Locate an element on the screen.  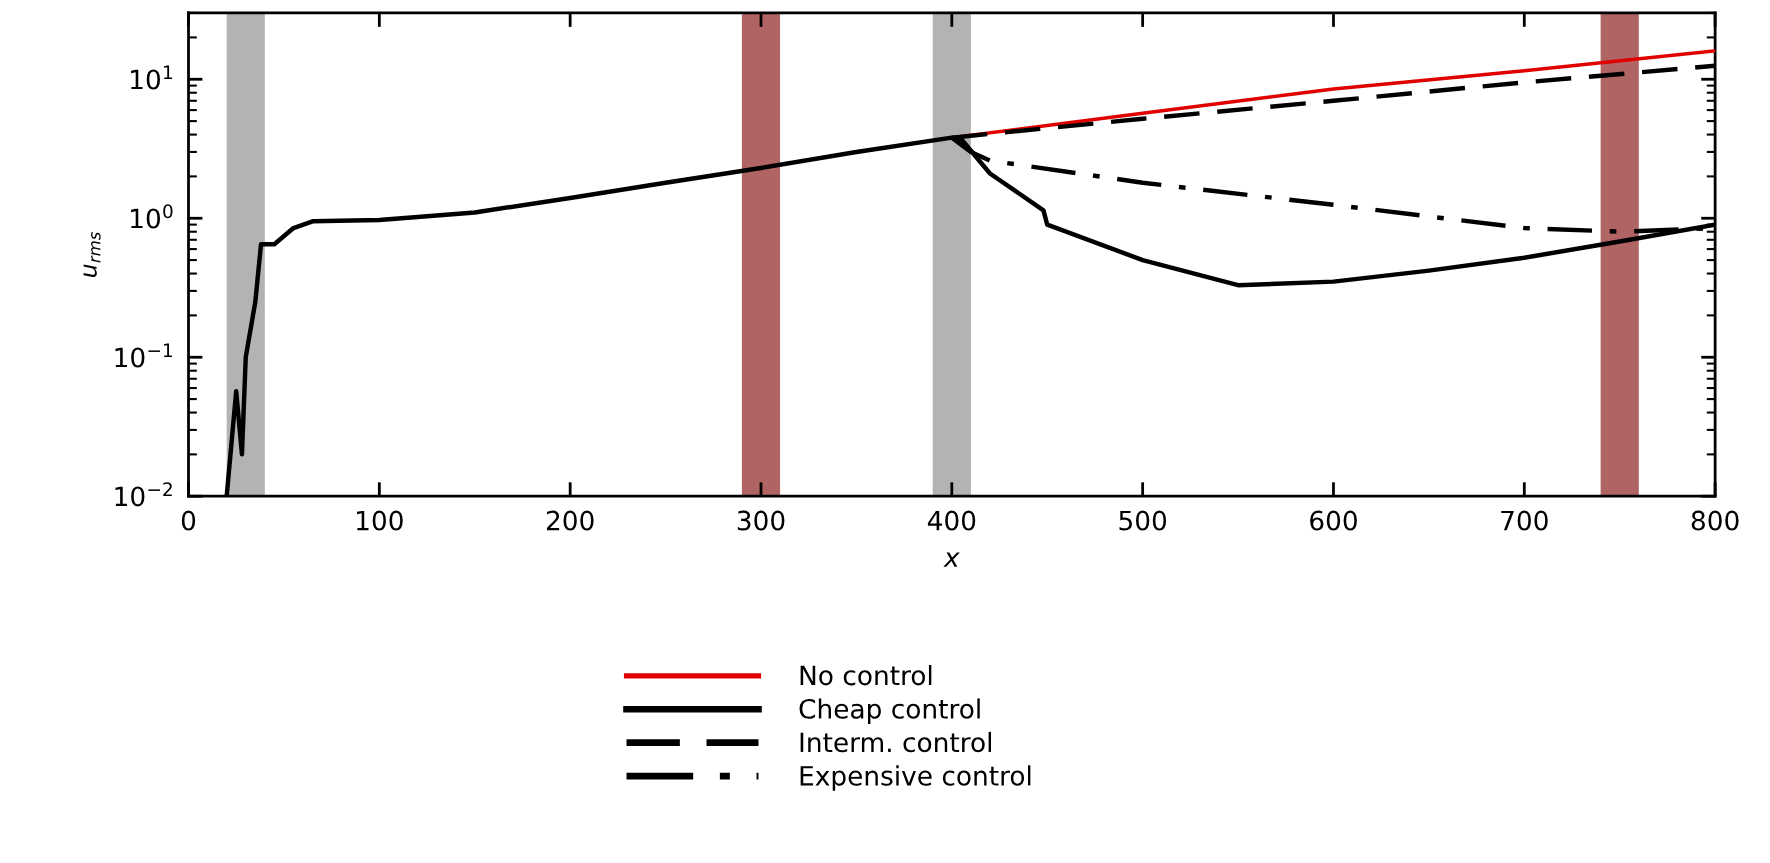
legend-label: Cheap control is located at coordinates (889, 711).